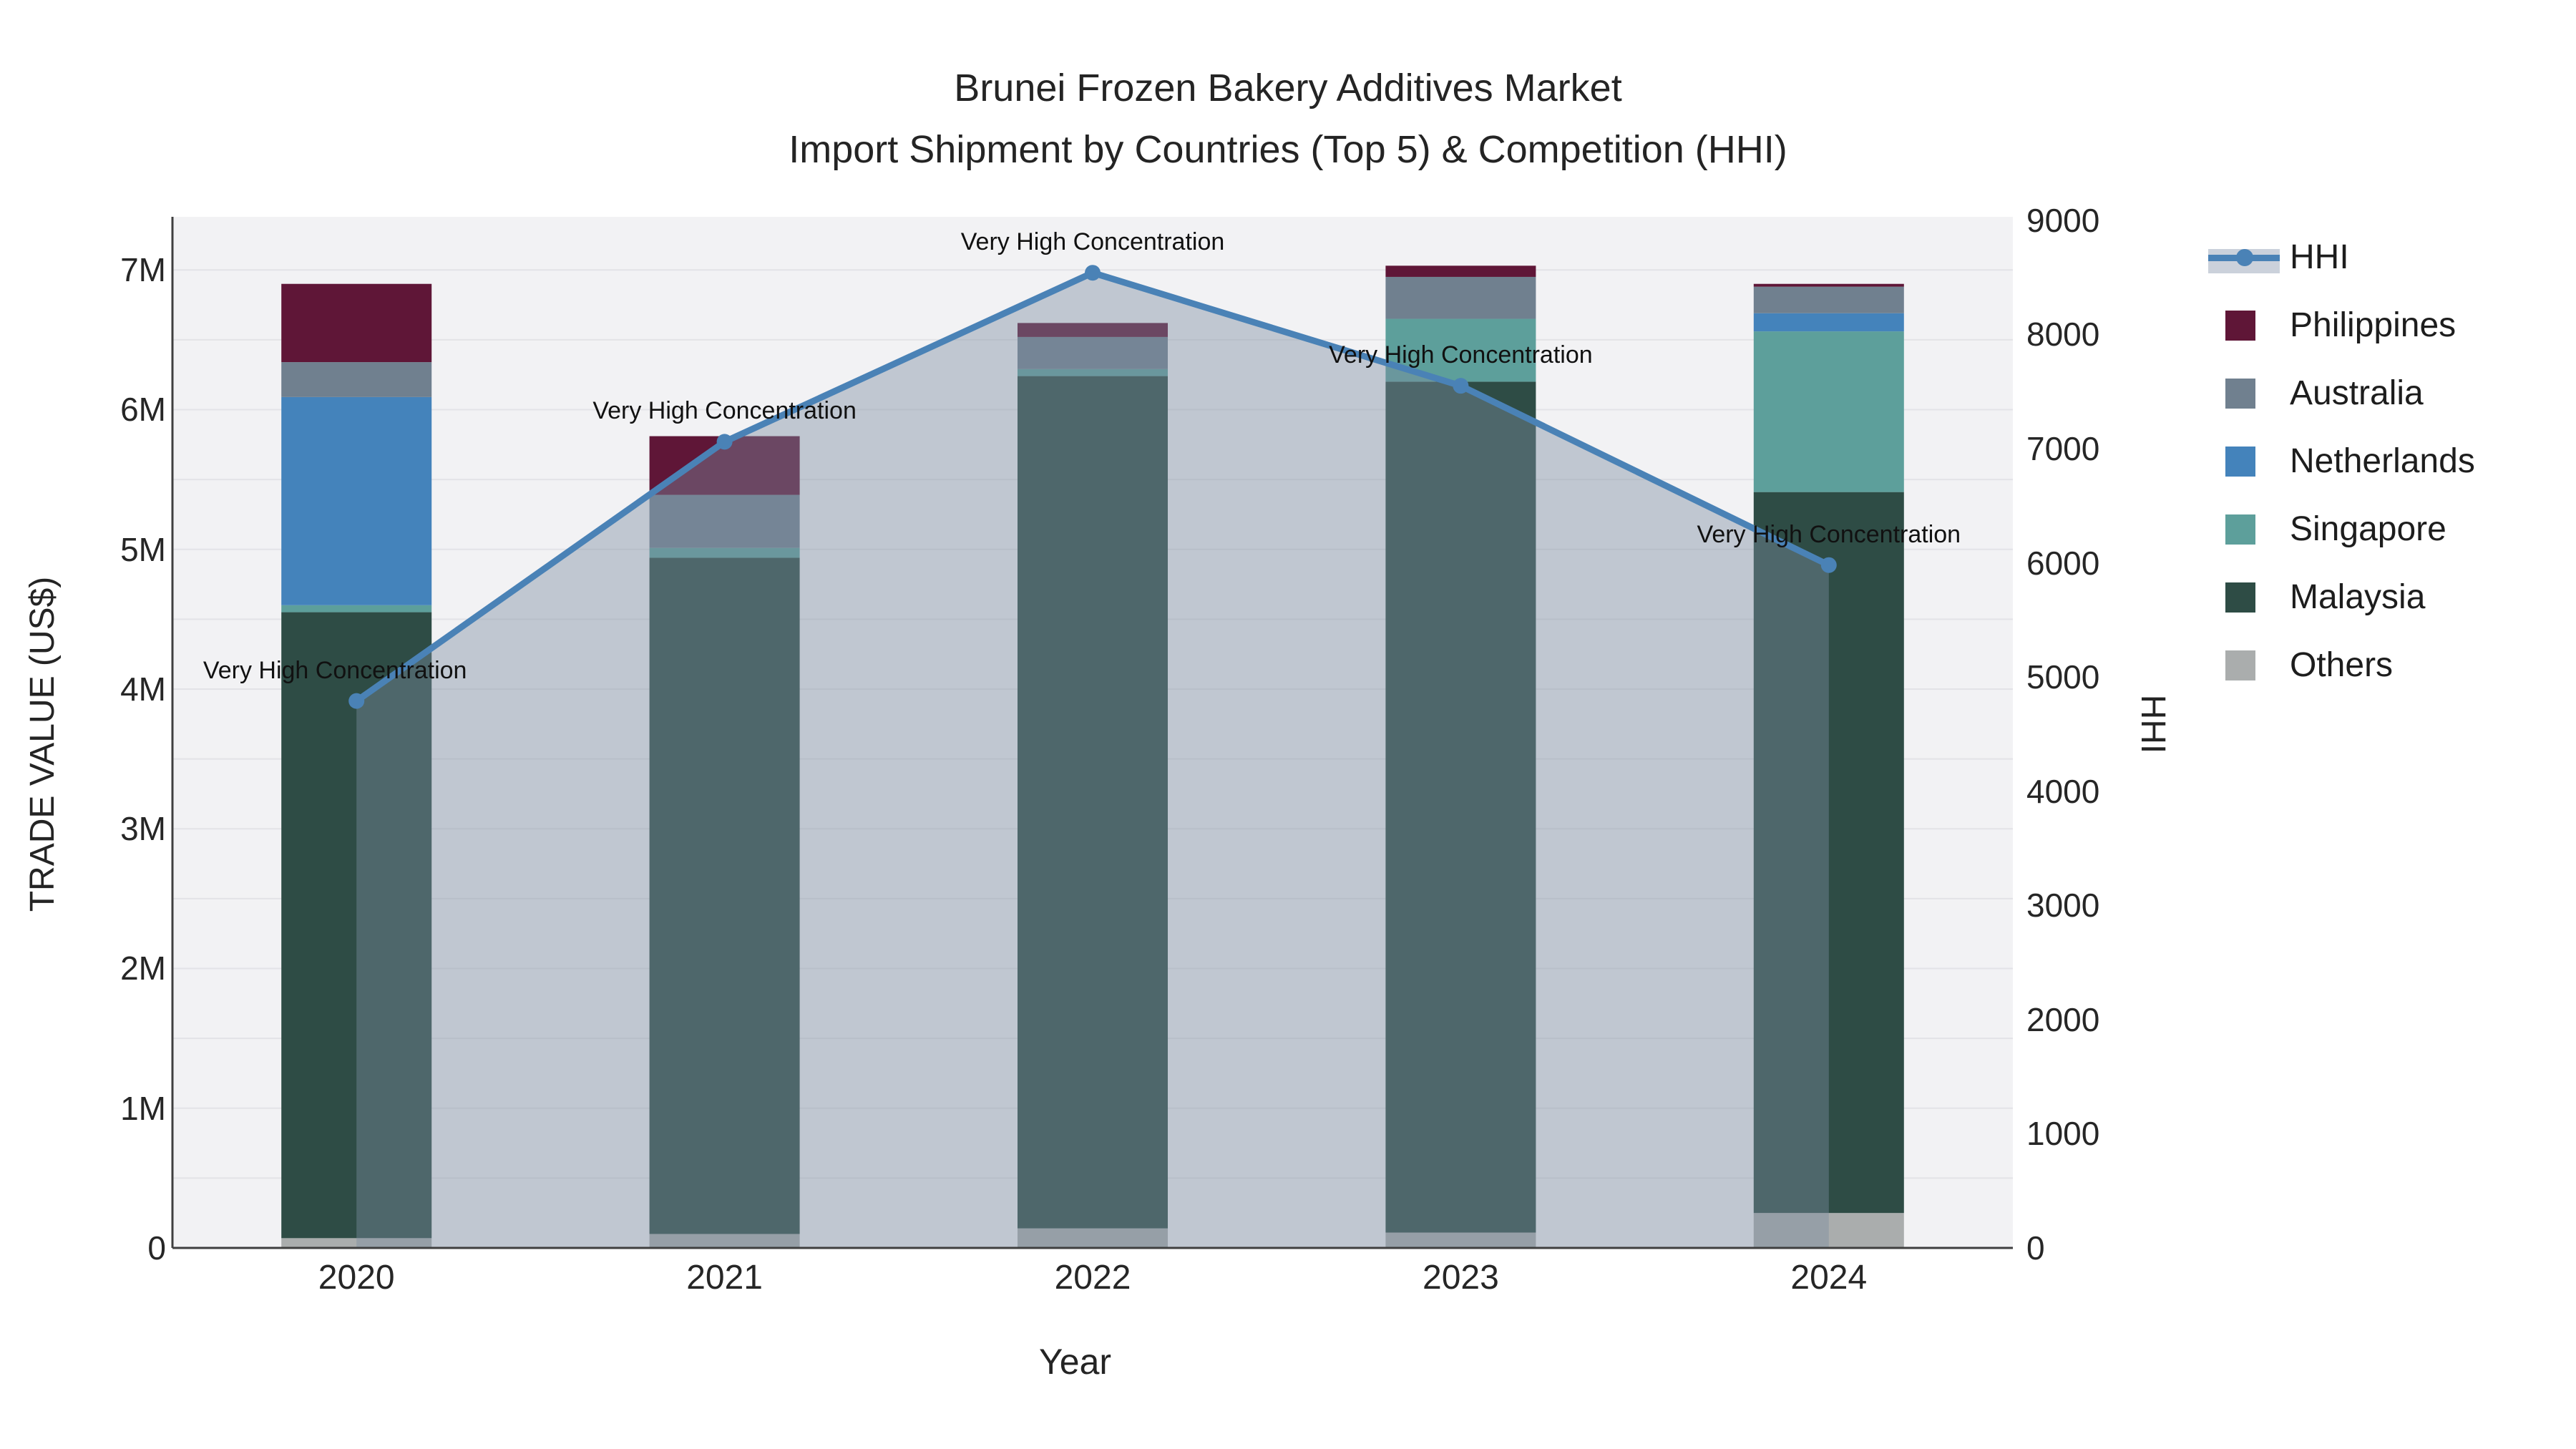 This screenshot has width=2576, height=1449. Describe the element at coordinates (2357, 393) in the screenshot. I see `legend-label-australia: Australia` at that location.